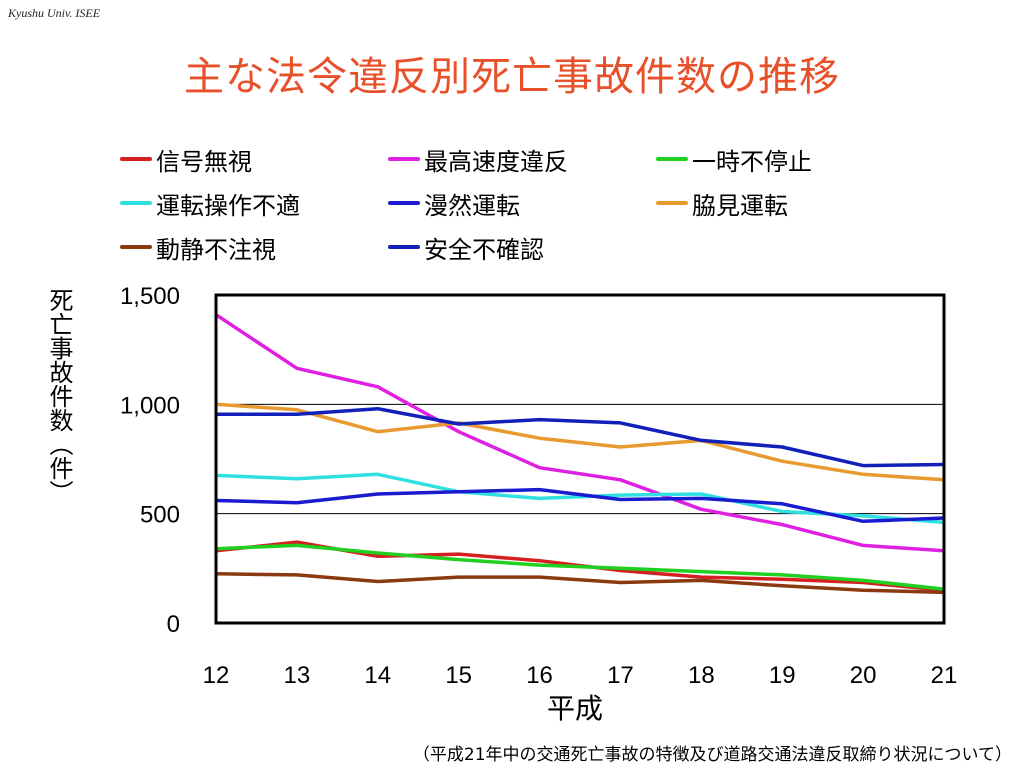 The height and width of the screenshot is (768, 1024). I want to click on x-tick-label: 18, so click(701, 675).